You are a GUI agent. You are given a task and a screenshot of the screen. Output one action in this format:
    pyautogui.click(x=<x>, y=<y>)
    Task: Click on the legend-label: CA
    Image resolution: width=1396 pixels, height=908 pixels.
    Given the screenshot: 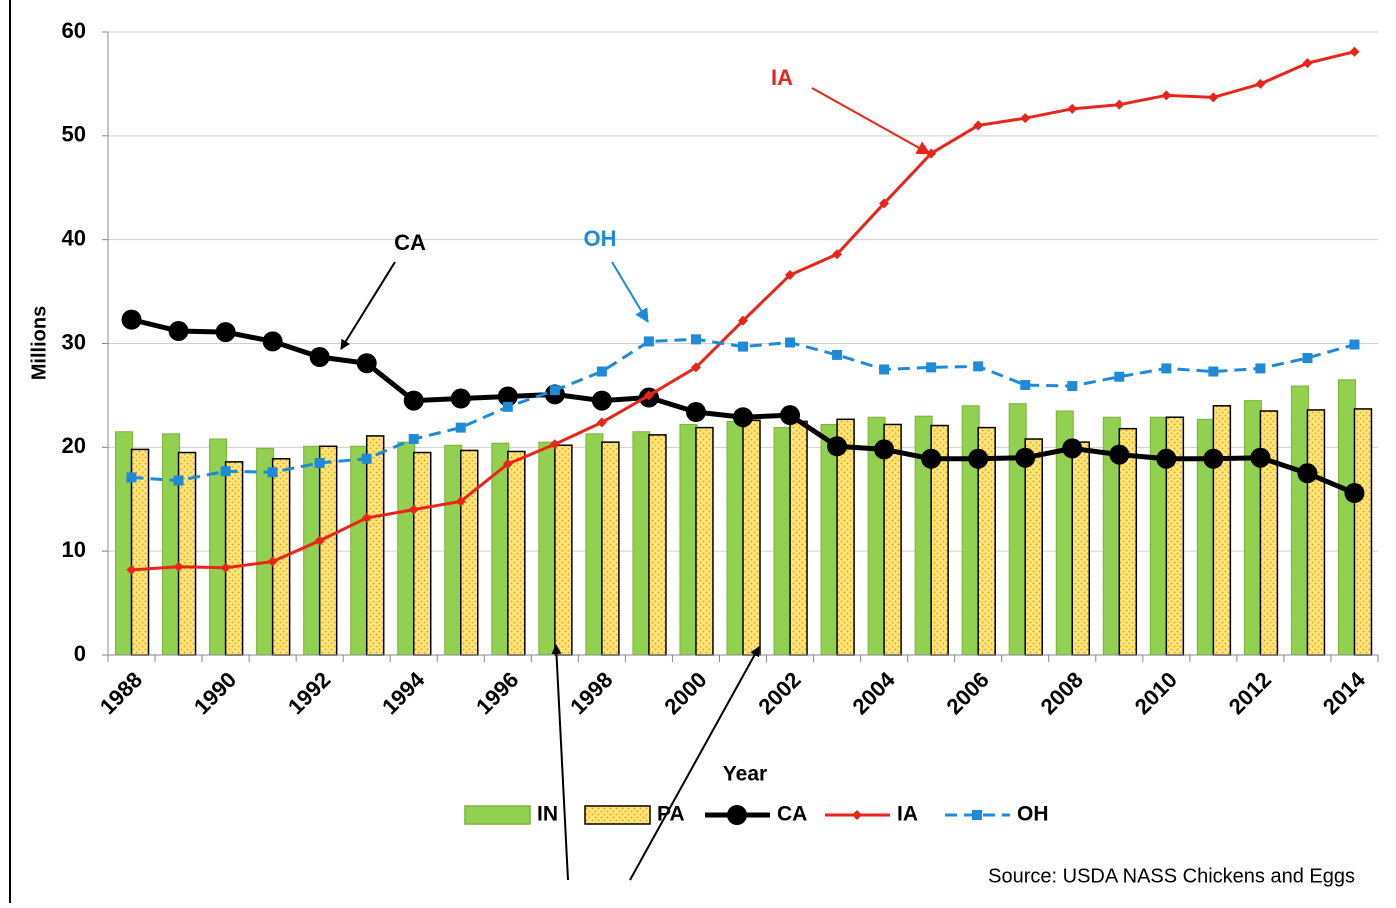 What is the action you would take?
    pyautogui.click(x=792, y=814)
    